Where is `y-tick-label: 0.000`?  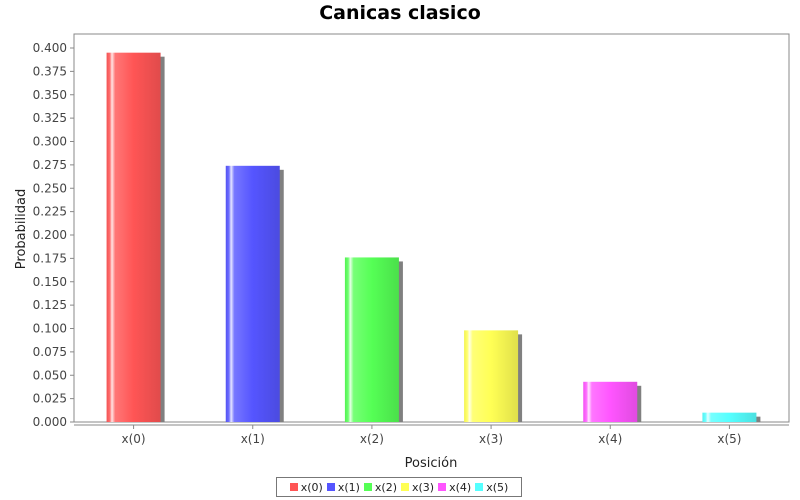 y-tick-label: 0.000 is located at coordinates (50, 422).